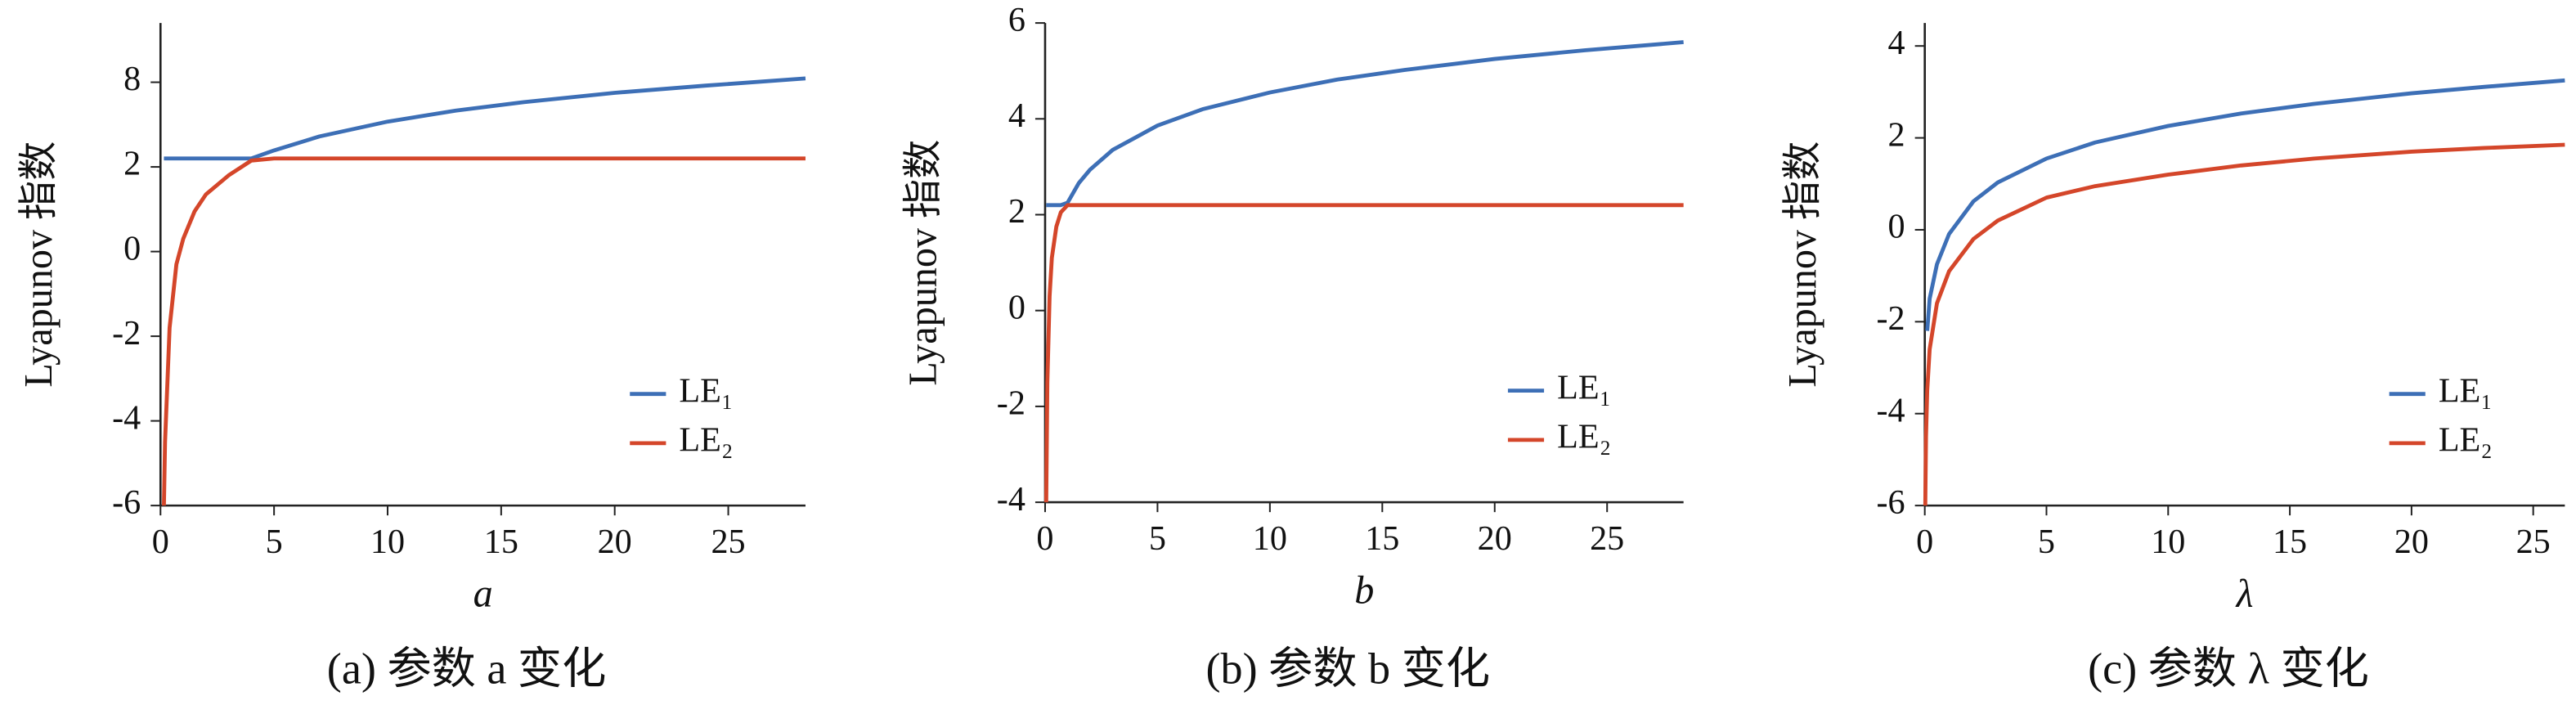 Image resolution: width=2576 pixels, height=714 pixels. Describe the element at coordinates (132, 79) in the screenshot. I see `y-tick-label: 8` at that location.